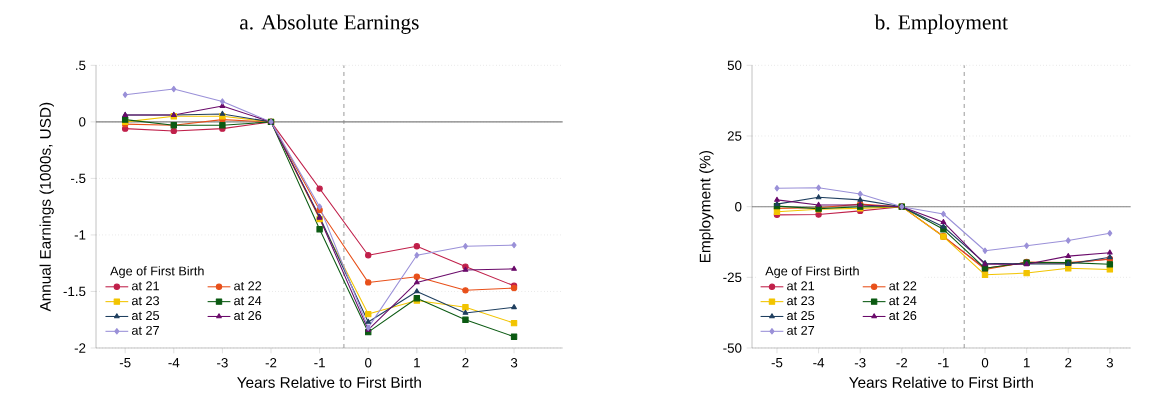  I want to click on y-tick-label: -.5, so click(78, 178).